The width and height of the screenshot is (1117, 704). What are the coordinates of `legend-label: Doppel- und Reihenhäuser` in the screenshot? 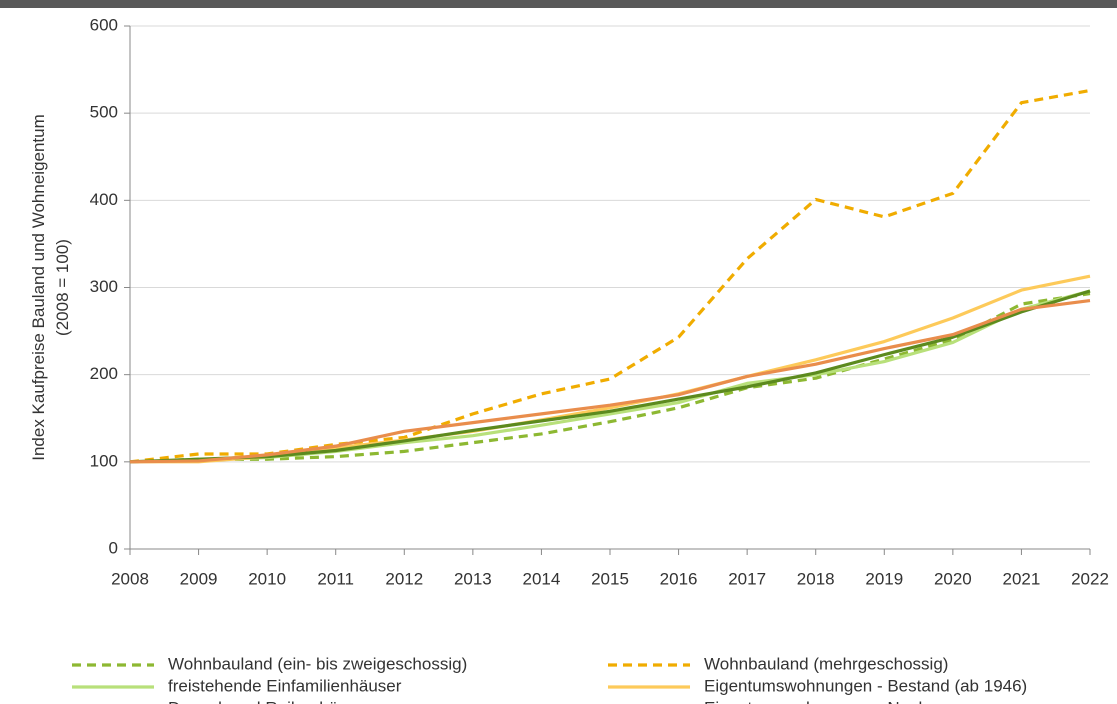 It's located at (270, 701).